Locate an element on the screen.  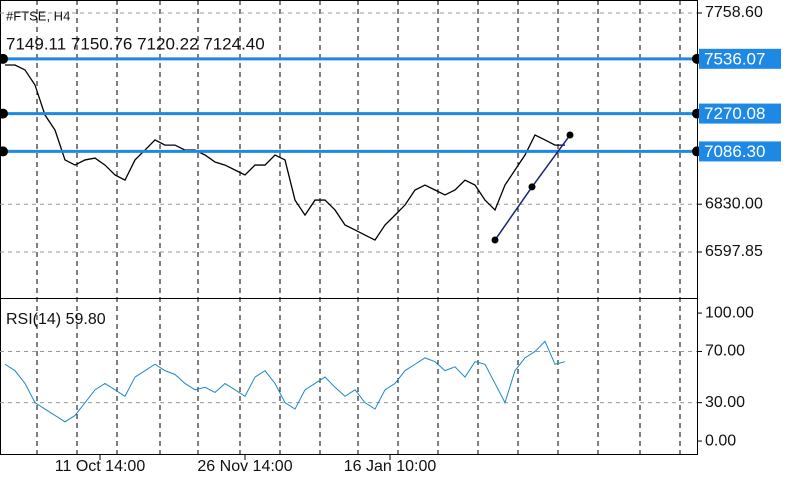
rsi-line is located at coordinates (285, 381).